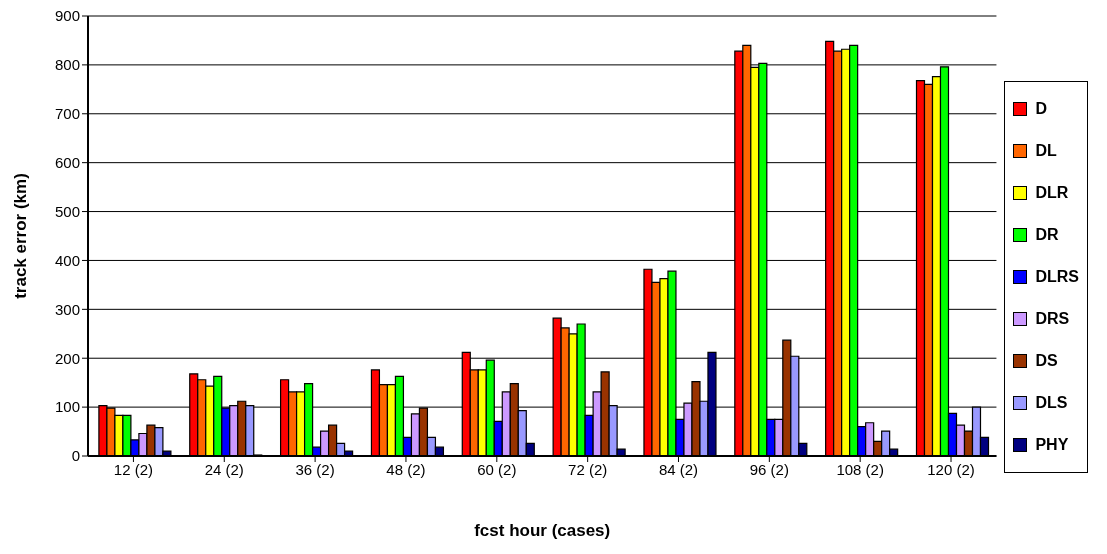 The width and height of the screenshot is (1107, 554). Describe the element at coordinates (67, 407) in the screenshot. I see `y-tick-label: 100` at that location.